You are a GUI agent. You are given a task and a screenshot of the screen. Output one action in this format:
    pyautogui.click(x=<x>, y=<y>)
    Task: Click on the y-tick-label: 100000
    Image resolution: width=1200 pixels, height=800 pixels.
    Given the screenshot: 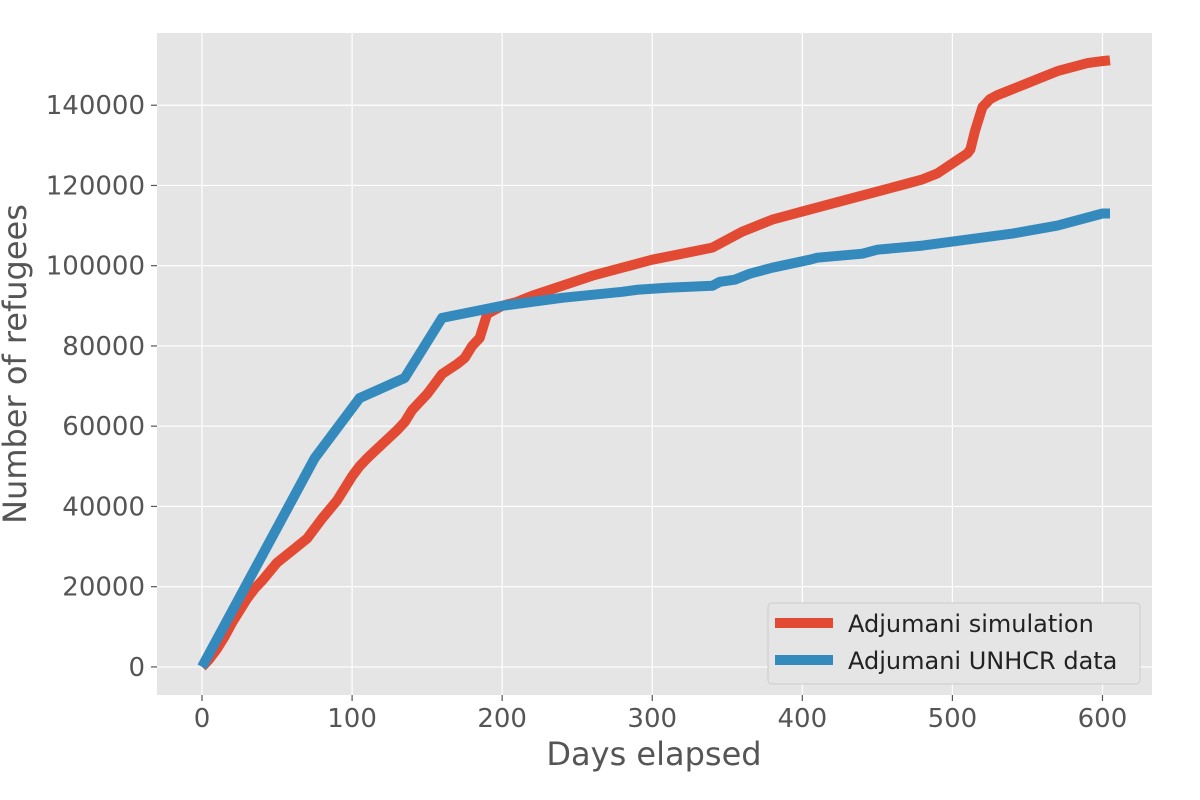 What is the action you would take?
    pyautogui.click(x=95, y=267)
    